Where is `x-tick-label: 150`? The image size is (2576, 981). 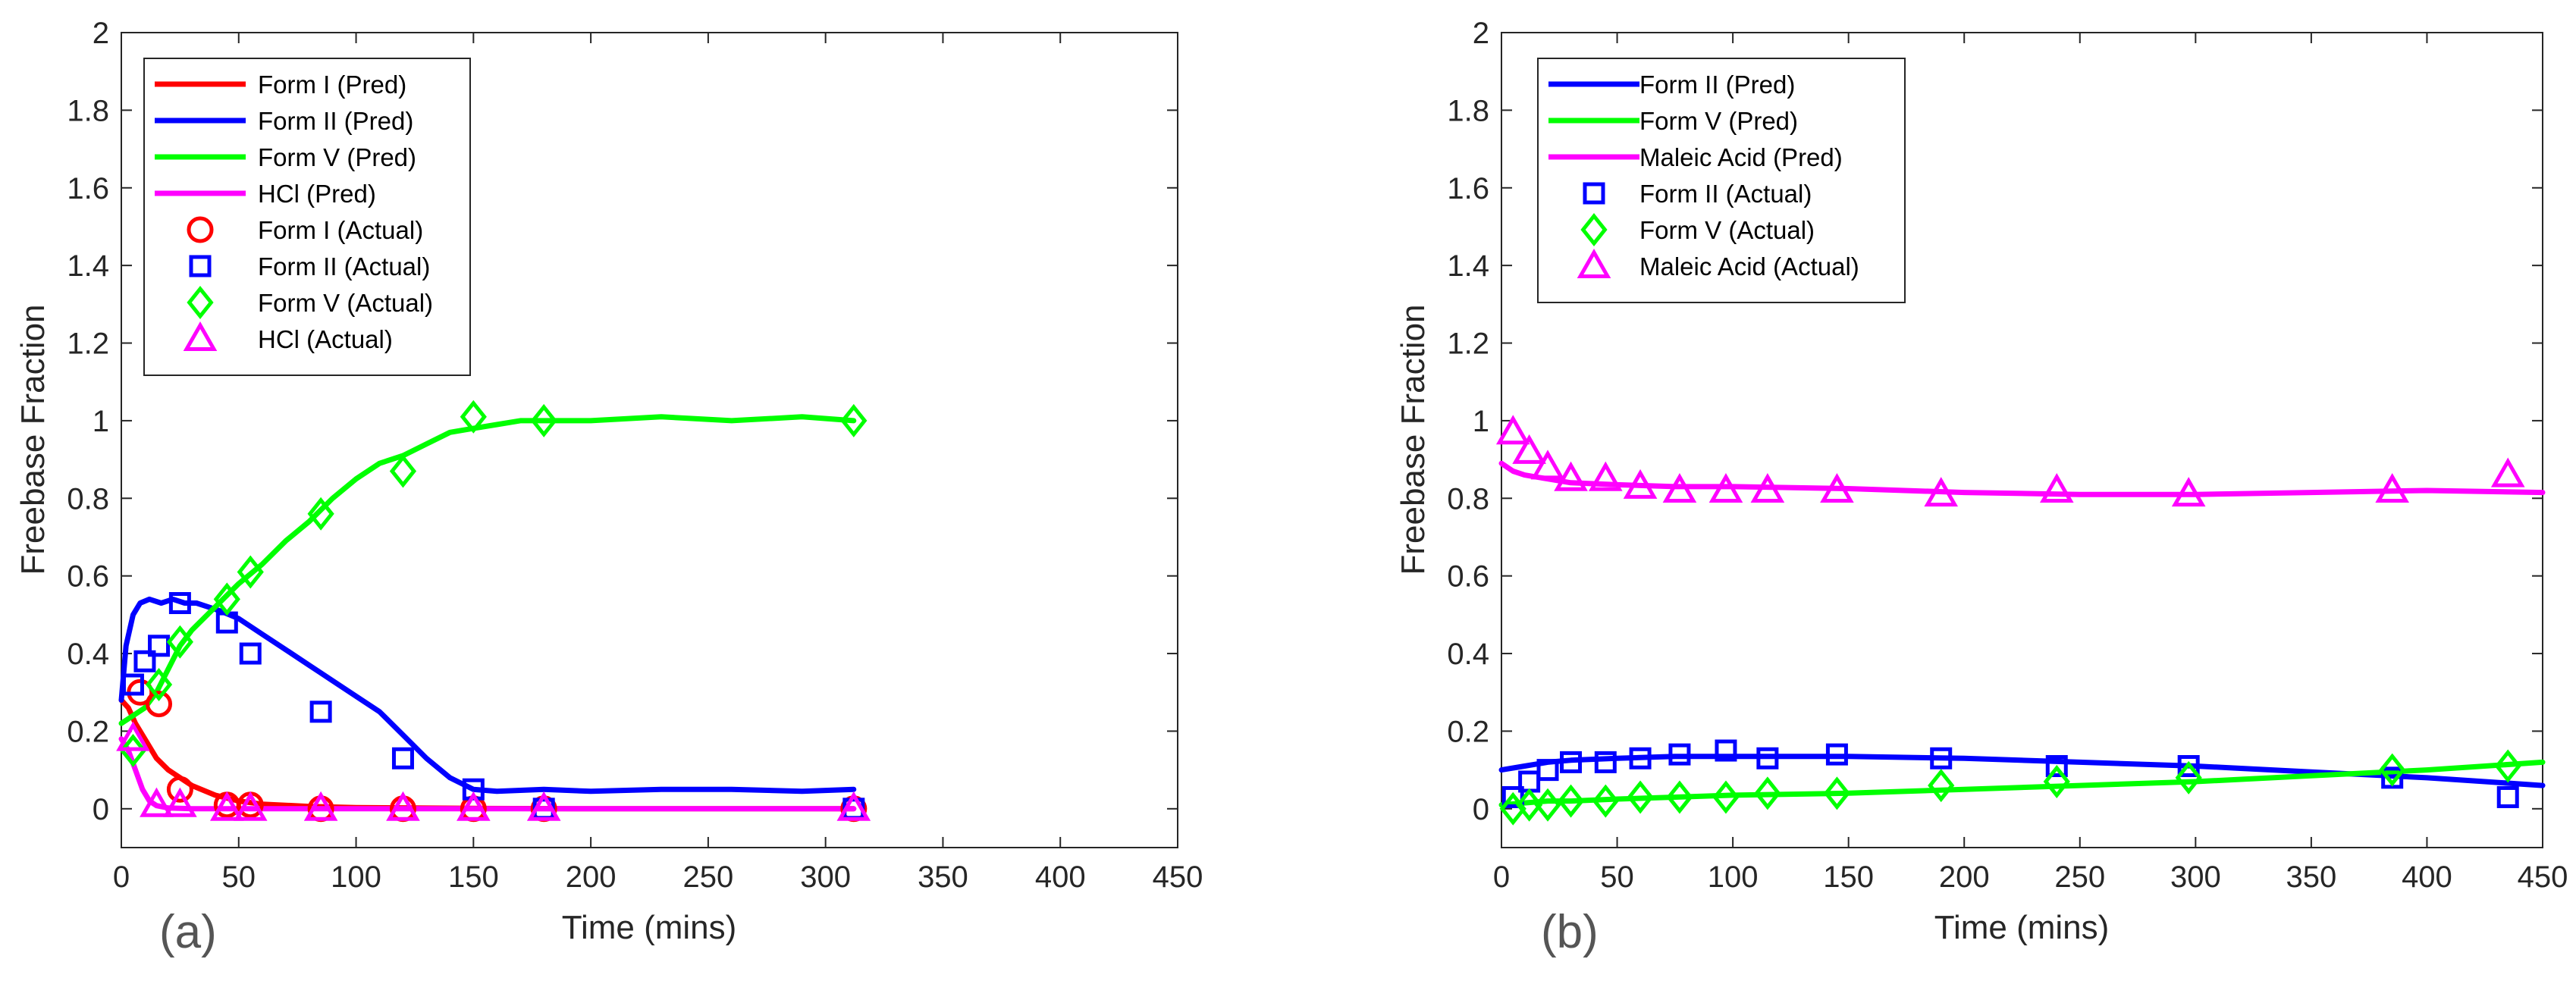
x-tick-label: 150 is located at coordinates (473, 877).